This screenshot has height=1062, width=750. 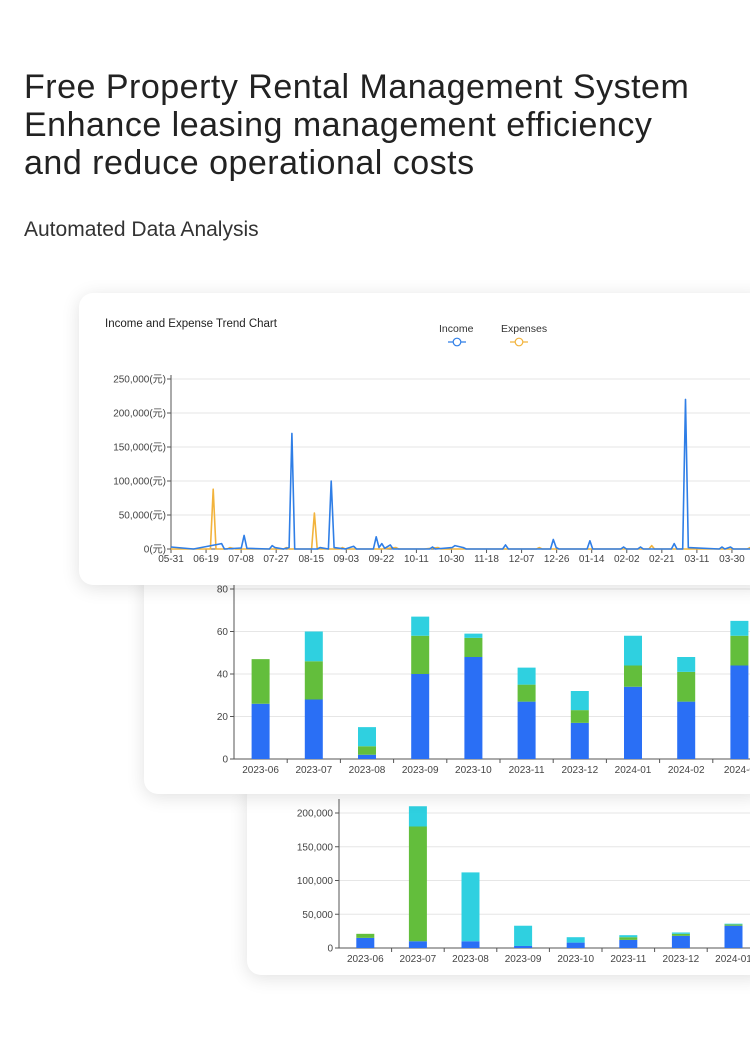 What do you see at coordinates (315, 881) in the screenshot?
I see `y-tick-label: 100,000` at bounding box center [315, 881].